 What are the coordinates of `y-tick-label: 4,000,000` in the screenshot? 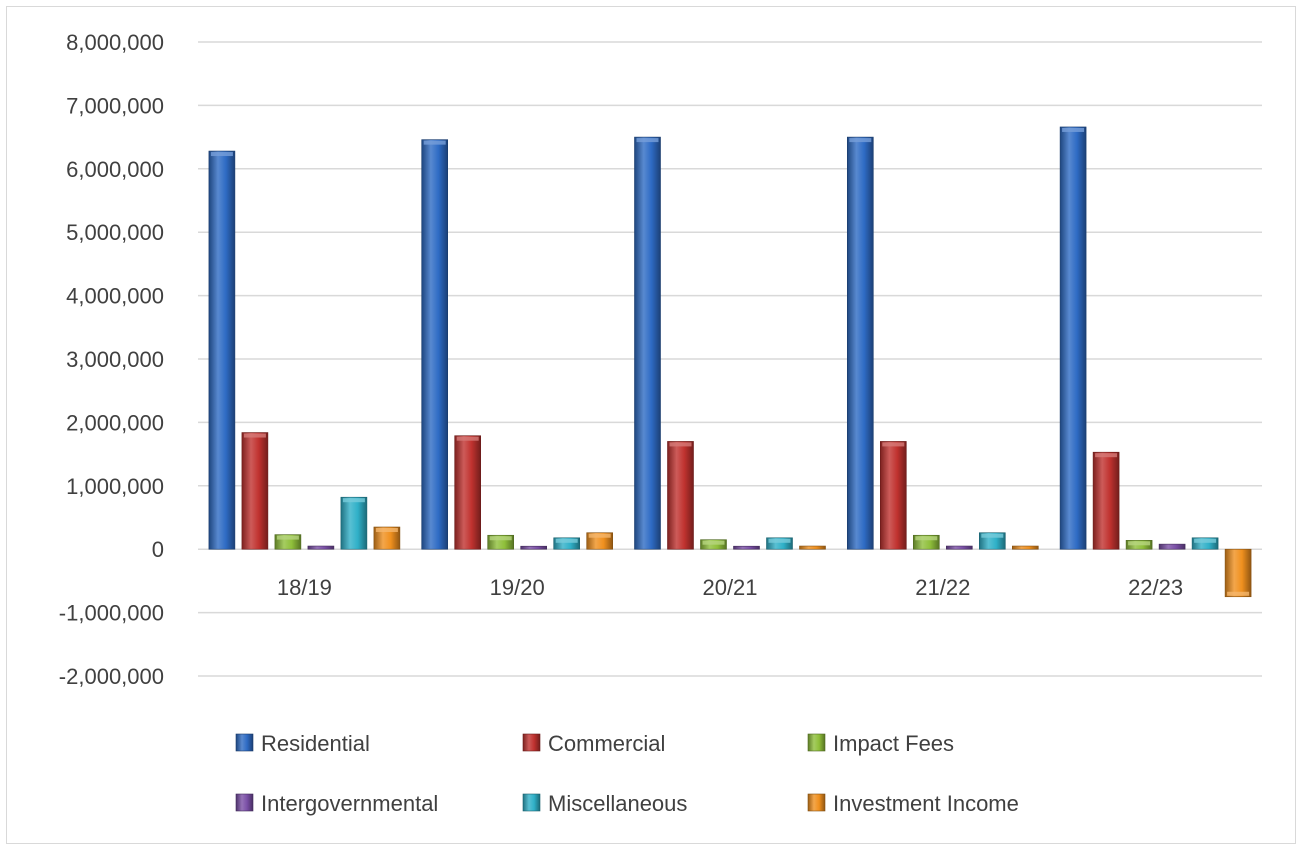 It's located at (115, 296).